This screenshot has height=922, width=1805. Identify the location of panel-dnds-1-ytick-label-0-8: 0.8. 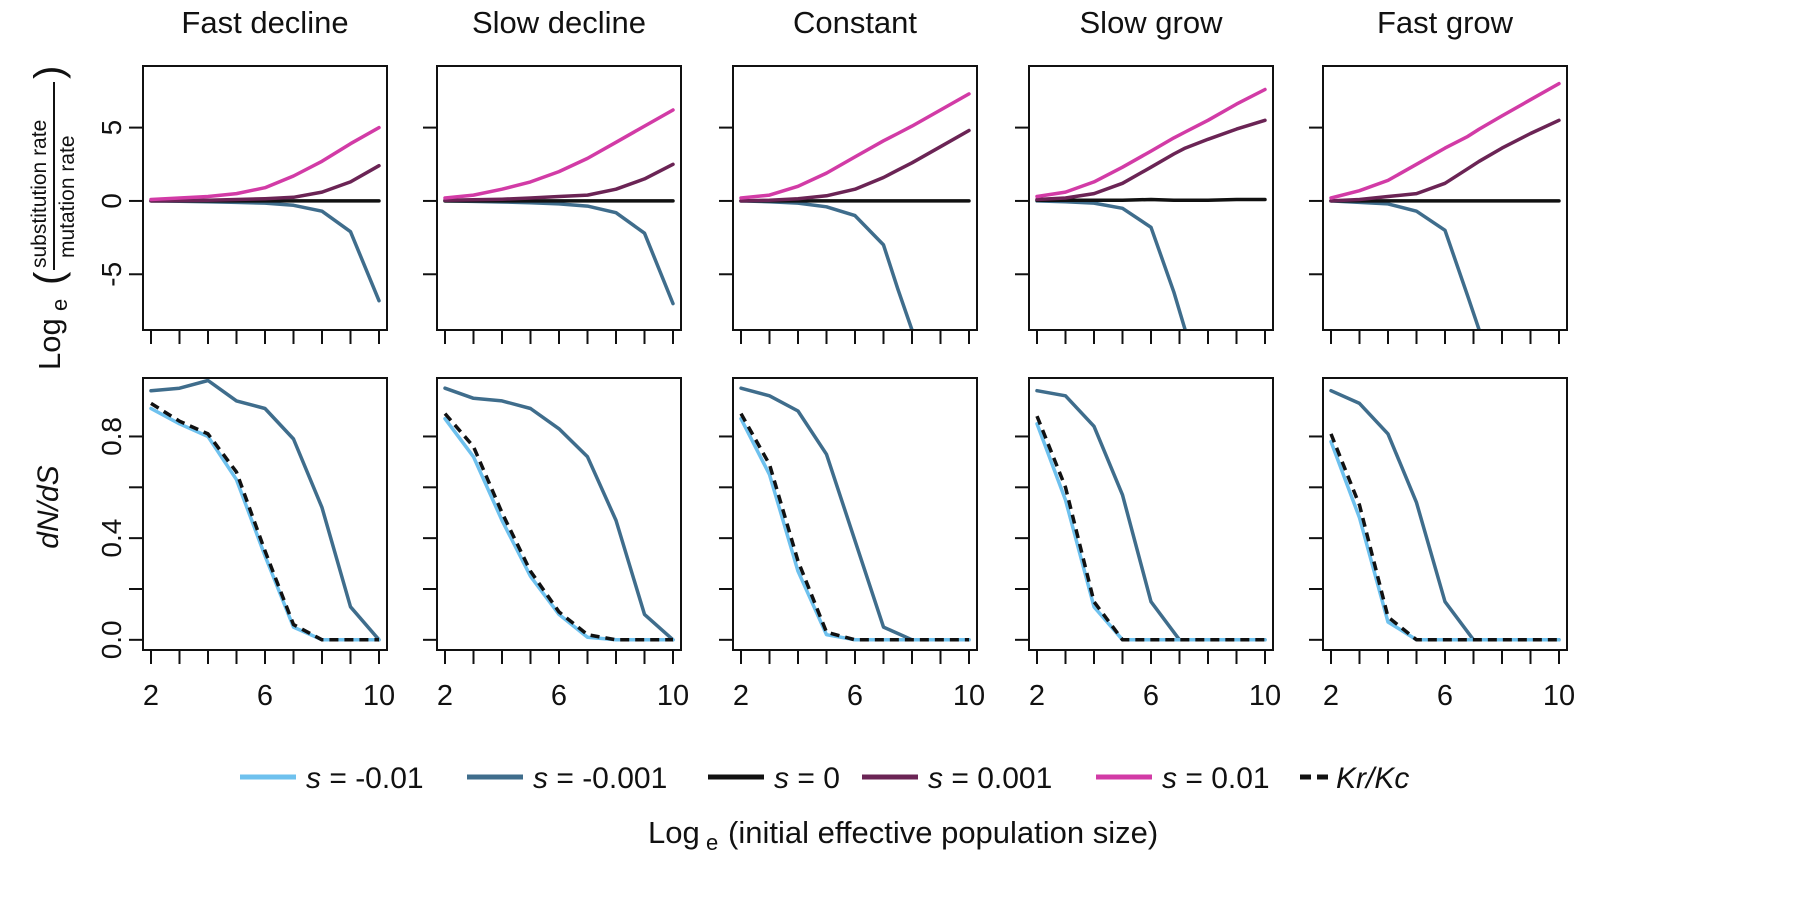
(111, 436).